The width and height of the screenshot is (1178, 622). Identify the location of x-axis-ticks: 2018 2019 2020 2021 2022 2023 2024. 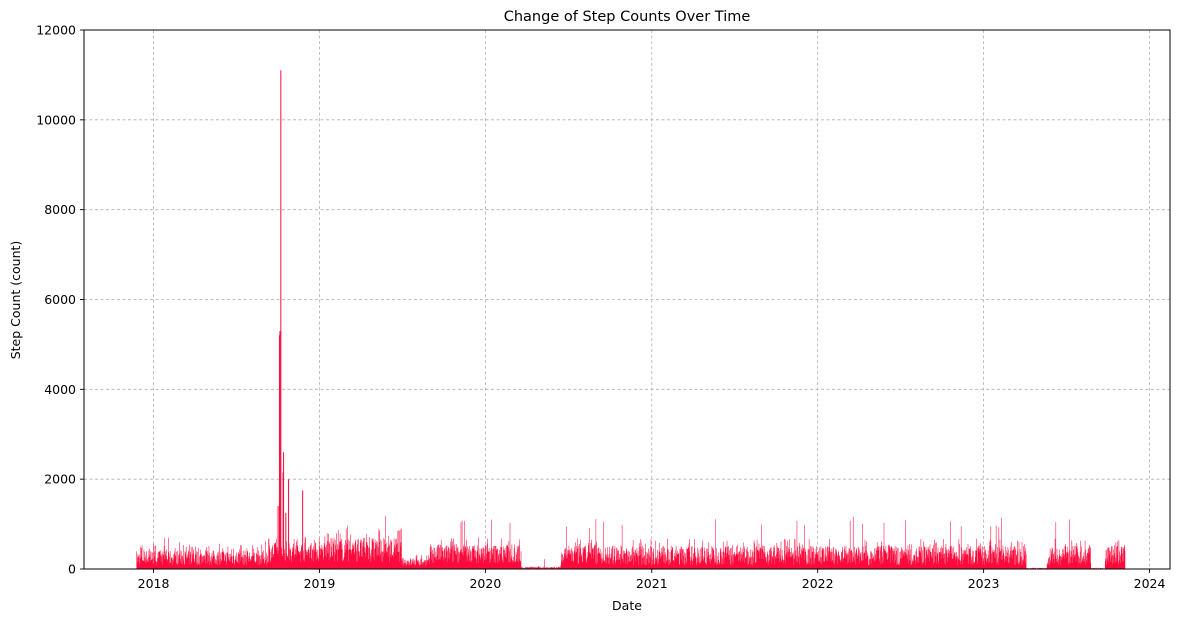
(652, 580).